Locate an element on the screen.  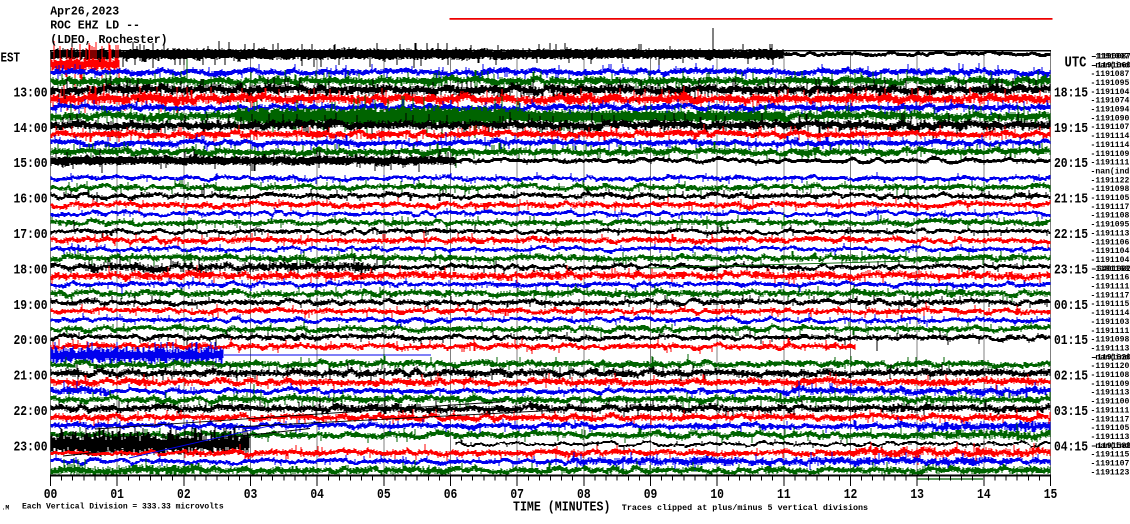
svg-text: -1191106 is located at coordinates (1110, 242).